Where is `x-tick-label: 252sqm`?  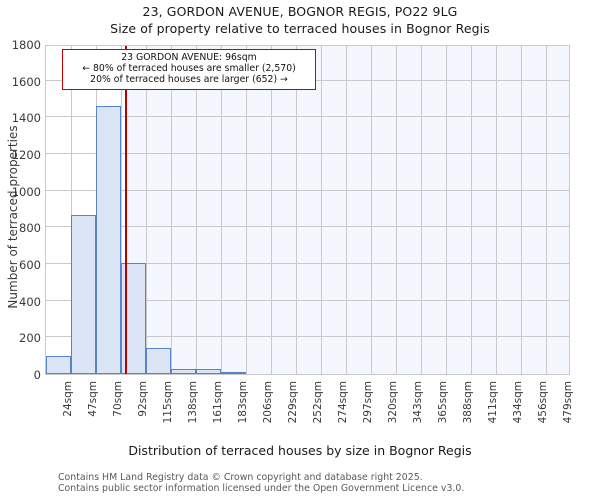
x-tick-label: 252sqm is located at coordinates (317, 402).